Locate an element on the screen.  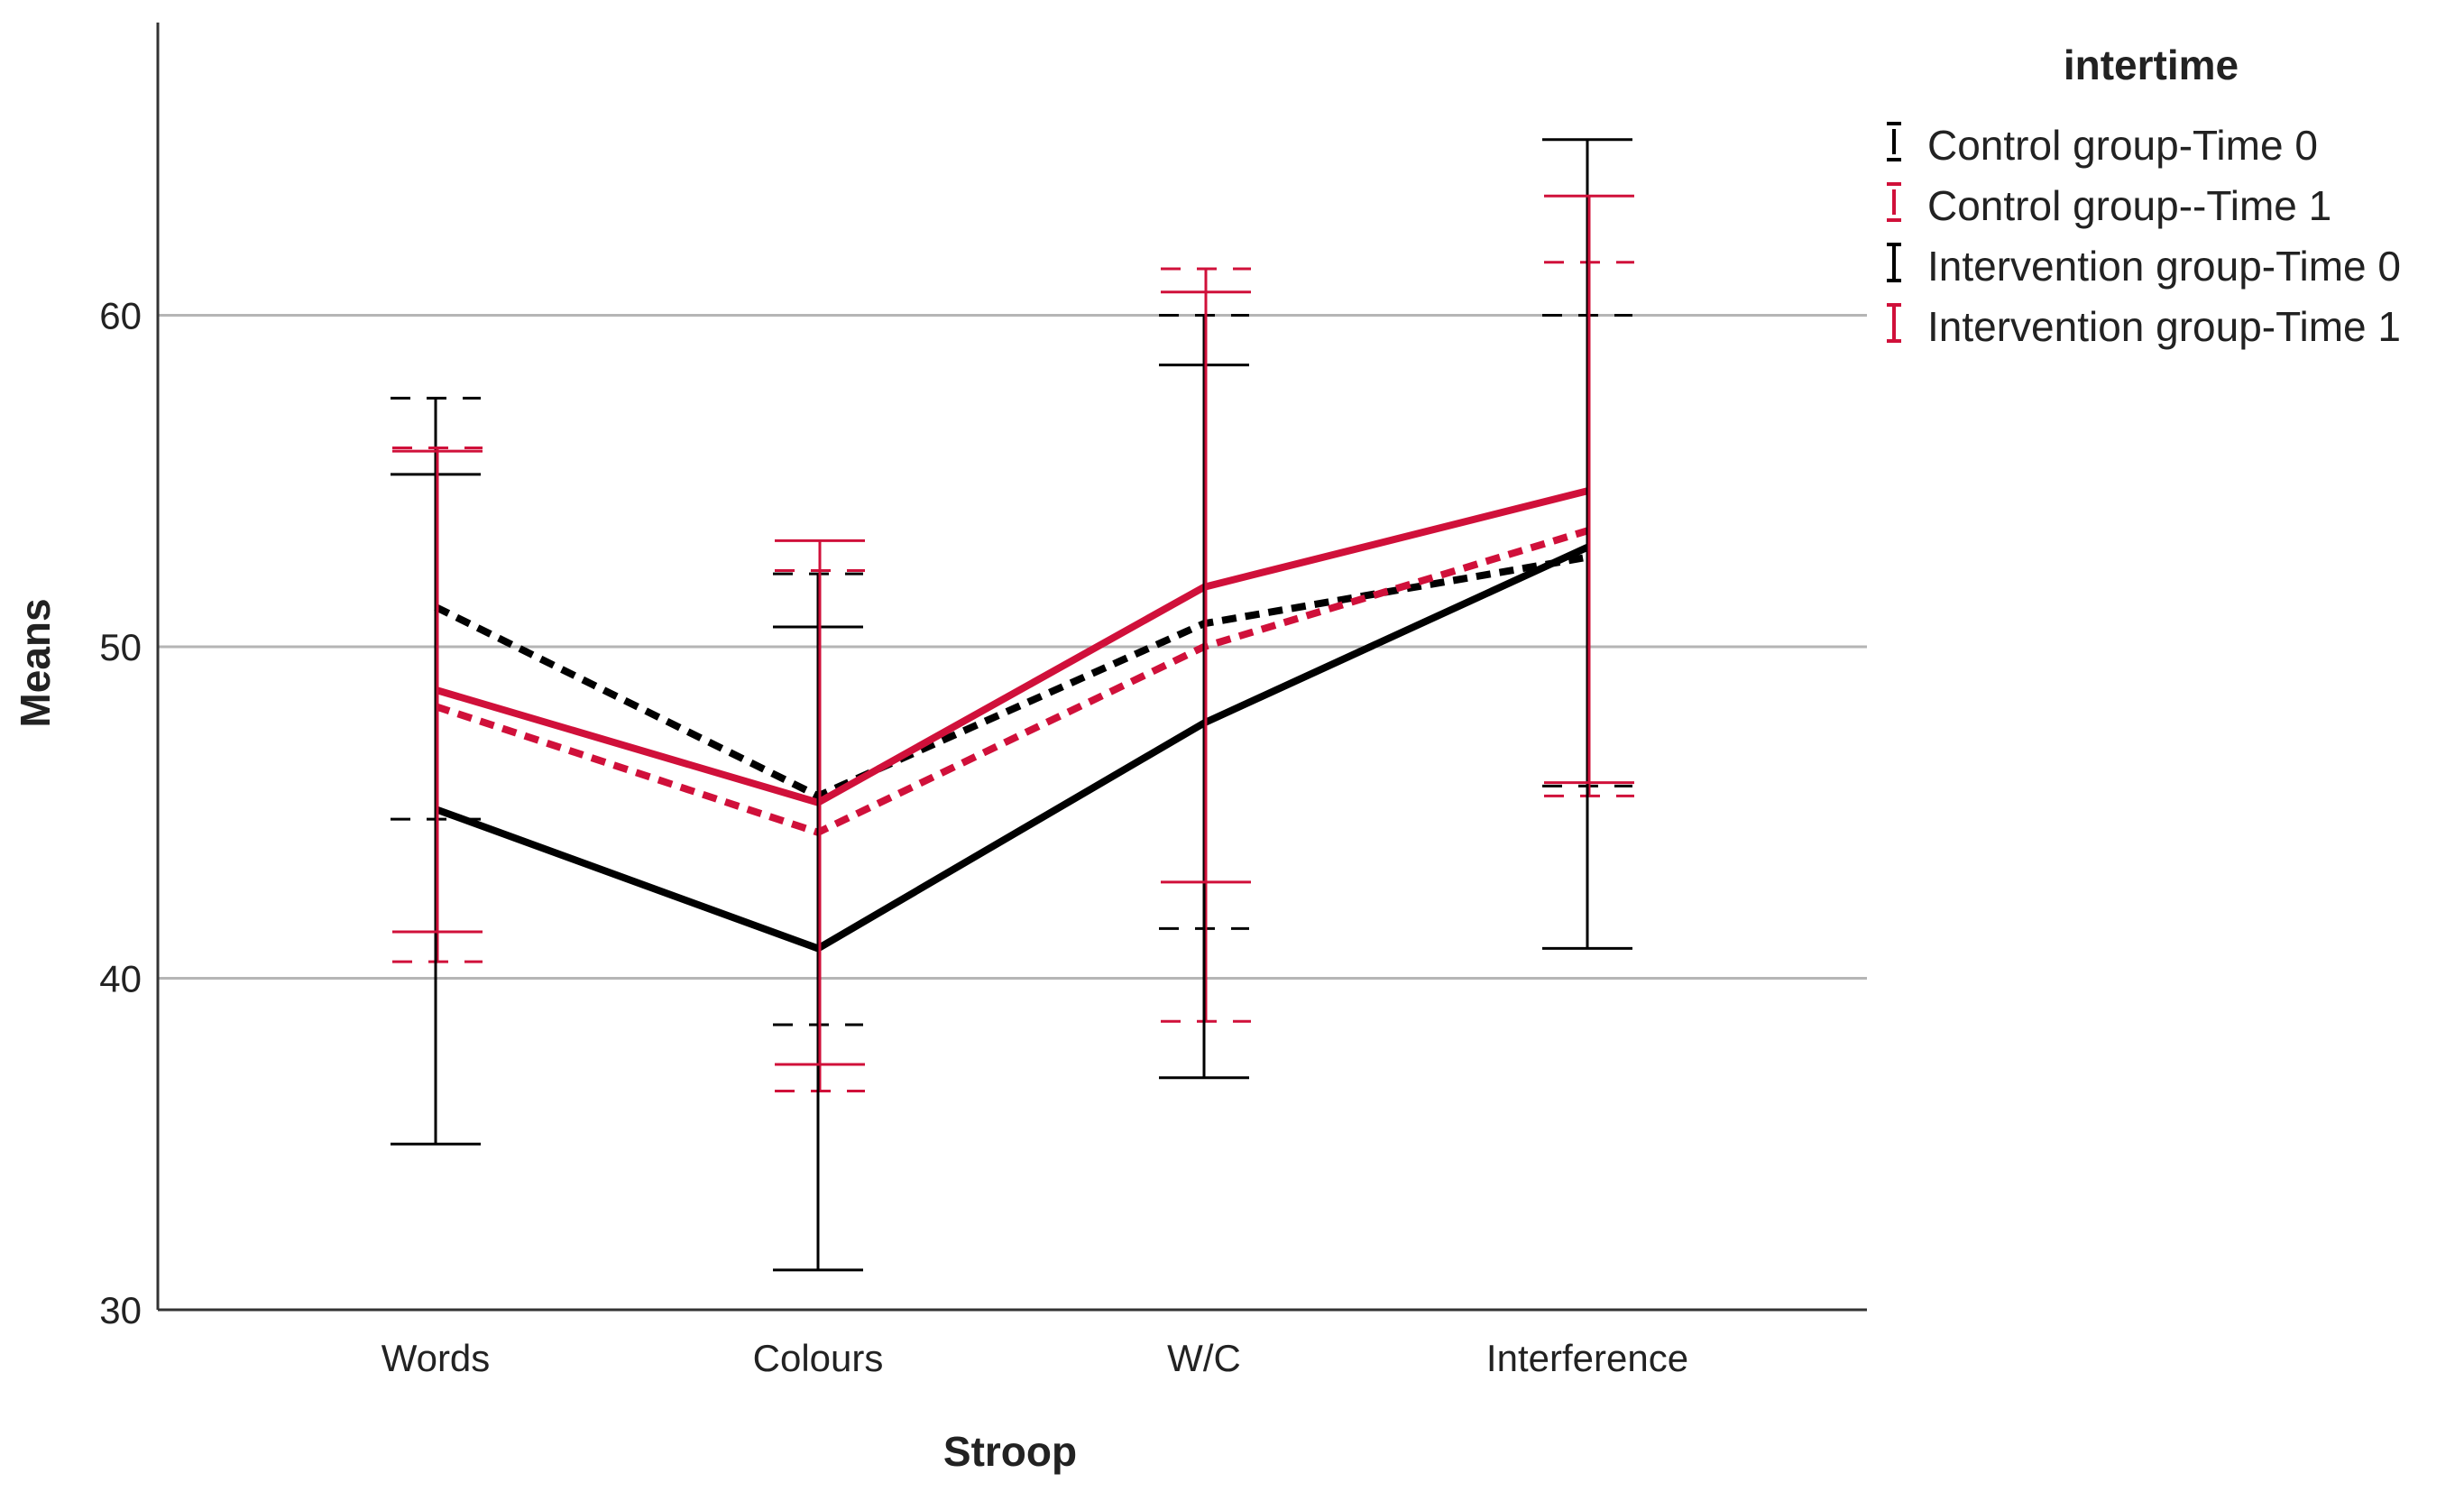
legend-item: Control group-Time 0 is located at coordinates (2102, 145).